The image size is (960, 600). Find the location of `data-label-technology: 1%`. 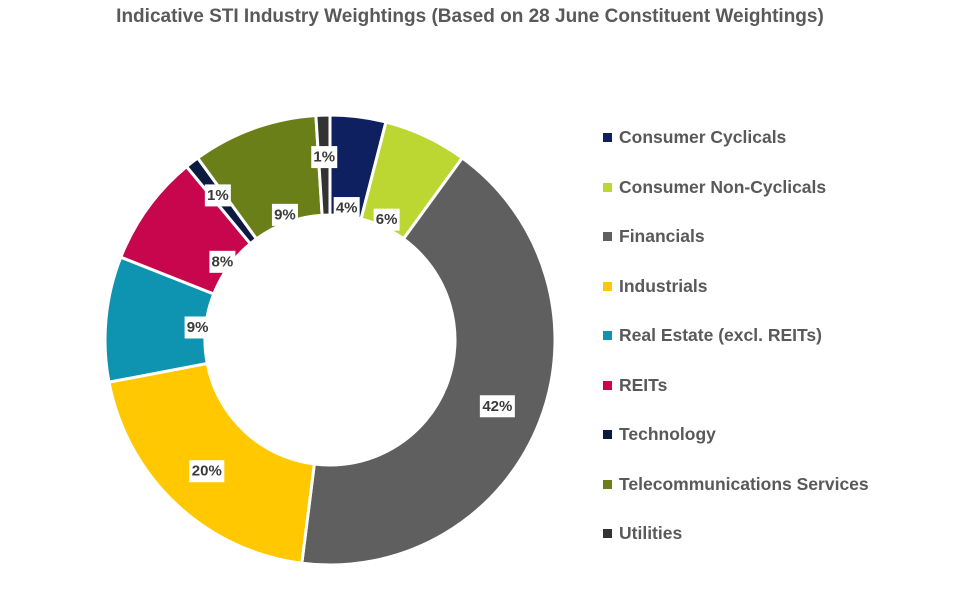

data-label-technology: 1% is located at coordinates (217, 195).